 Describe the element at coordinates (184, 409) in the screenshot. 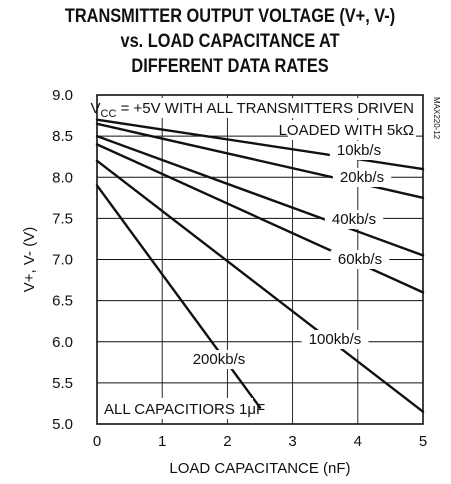

I see `capacitor-annotation: ALL CAPACITIORS 1μF` at that location.